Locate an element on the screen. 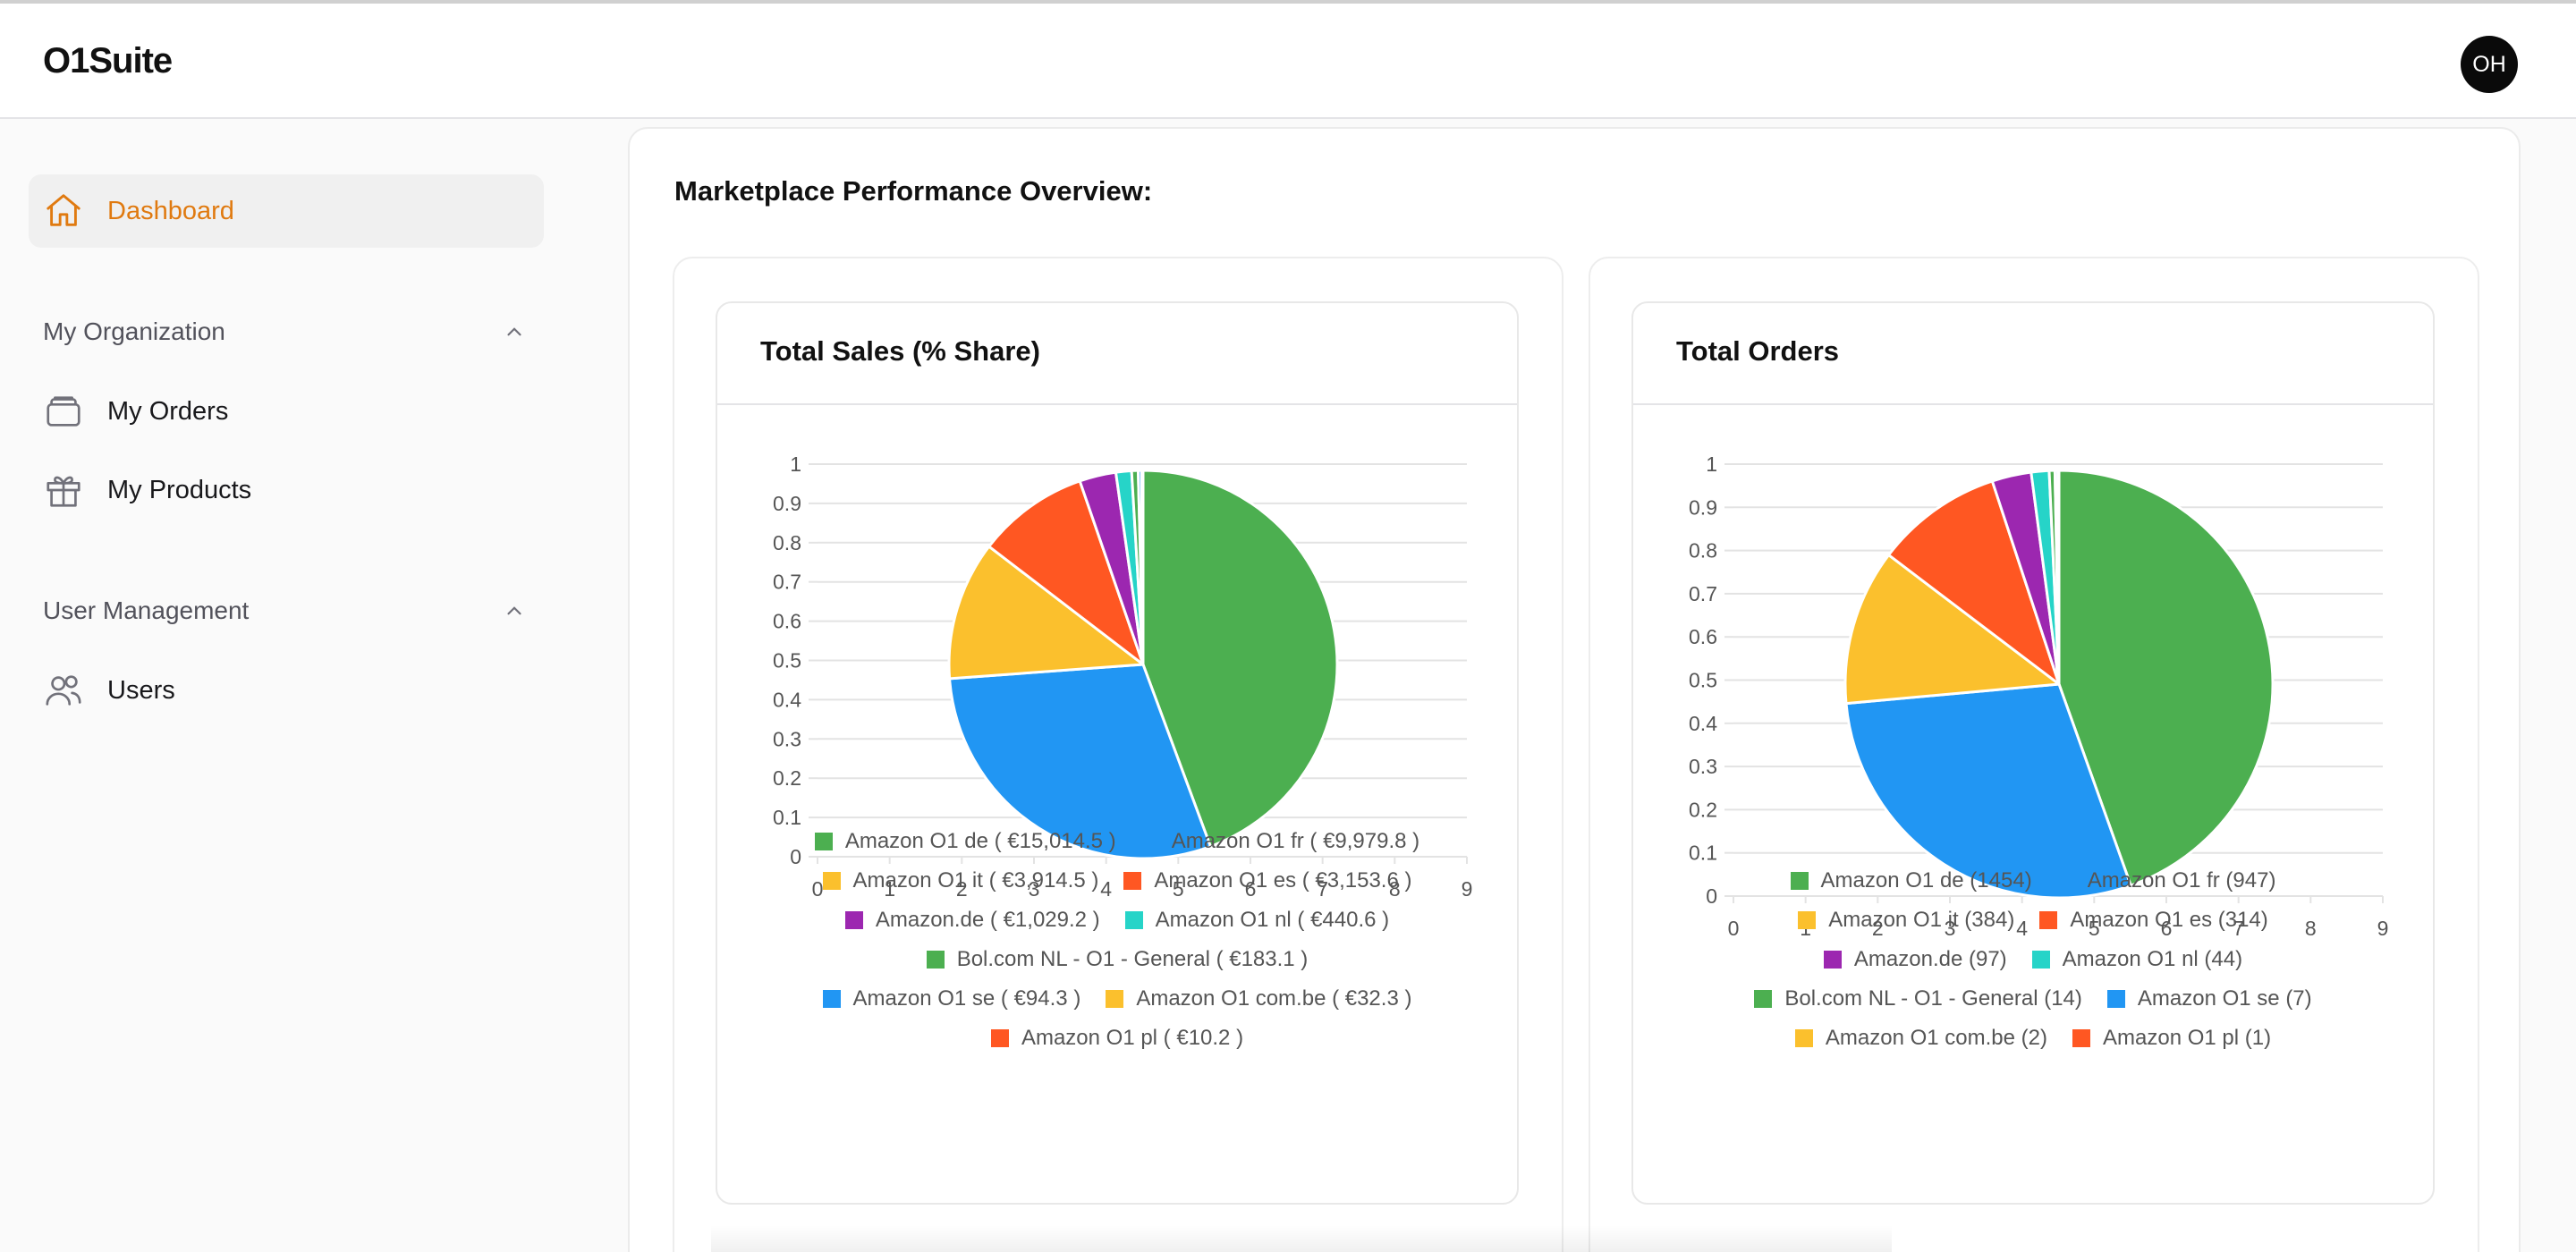 Image resolution: width=2576 pixels, height=1252 pixels. x-tick-label: 2 is located at coordinates (962, 889).